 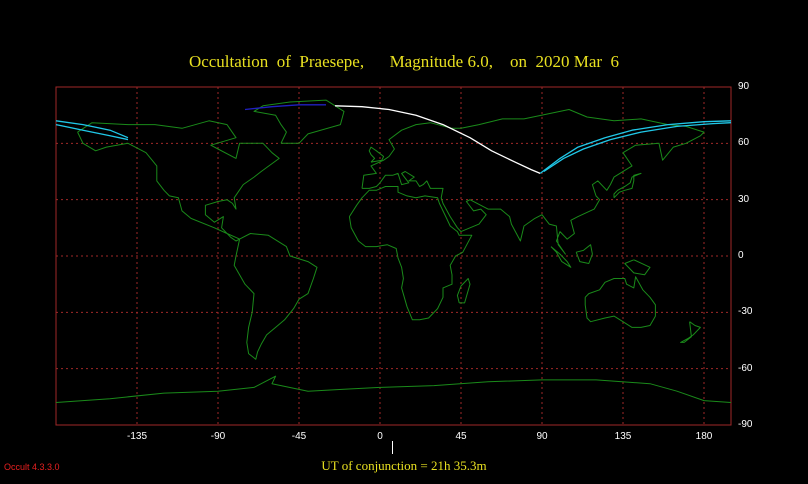 I want to click on longitude-tick-label: 90, so click(x=542, y=436).